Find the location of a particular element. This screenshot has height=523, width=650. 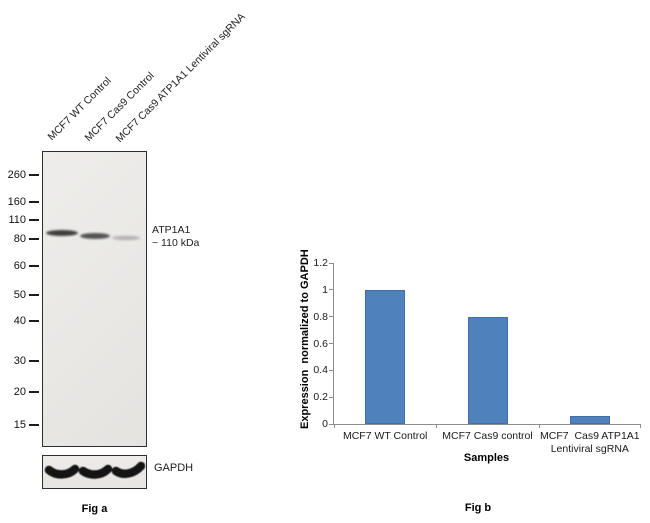

chart-x-axis-title: Samples is located at coordinates (486, 458).